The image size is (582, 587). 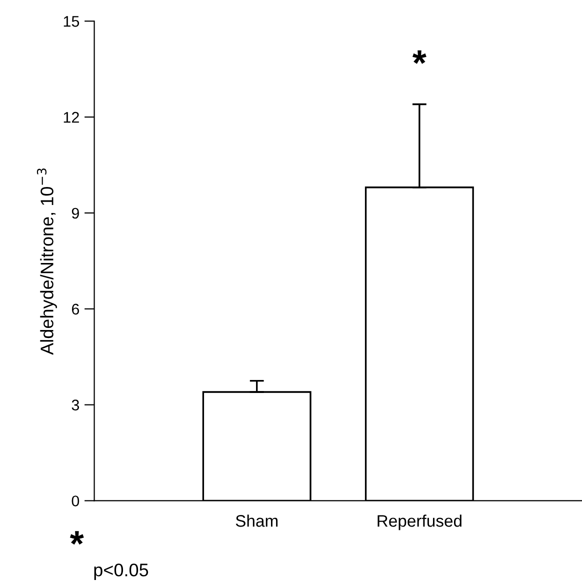 What do you see at coordinates (46, 261) in the screenshot?
I see `y-axis-title: Aldehyde/Nitrone, 10$^{−3}$` at bounding box center [46, 261].